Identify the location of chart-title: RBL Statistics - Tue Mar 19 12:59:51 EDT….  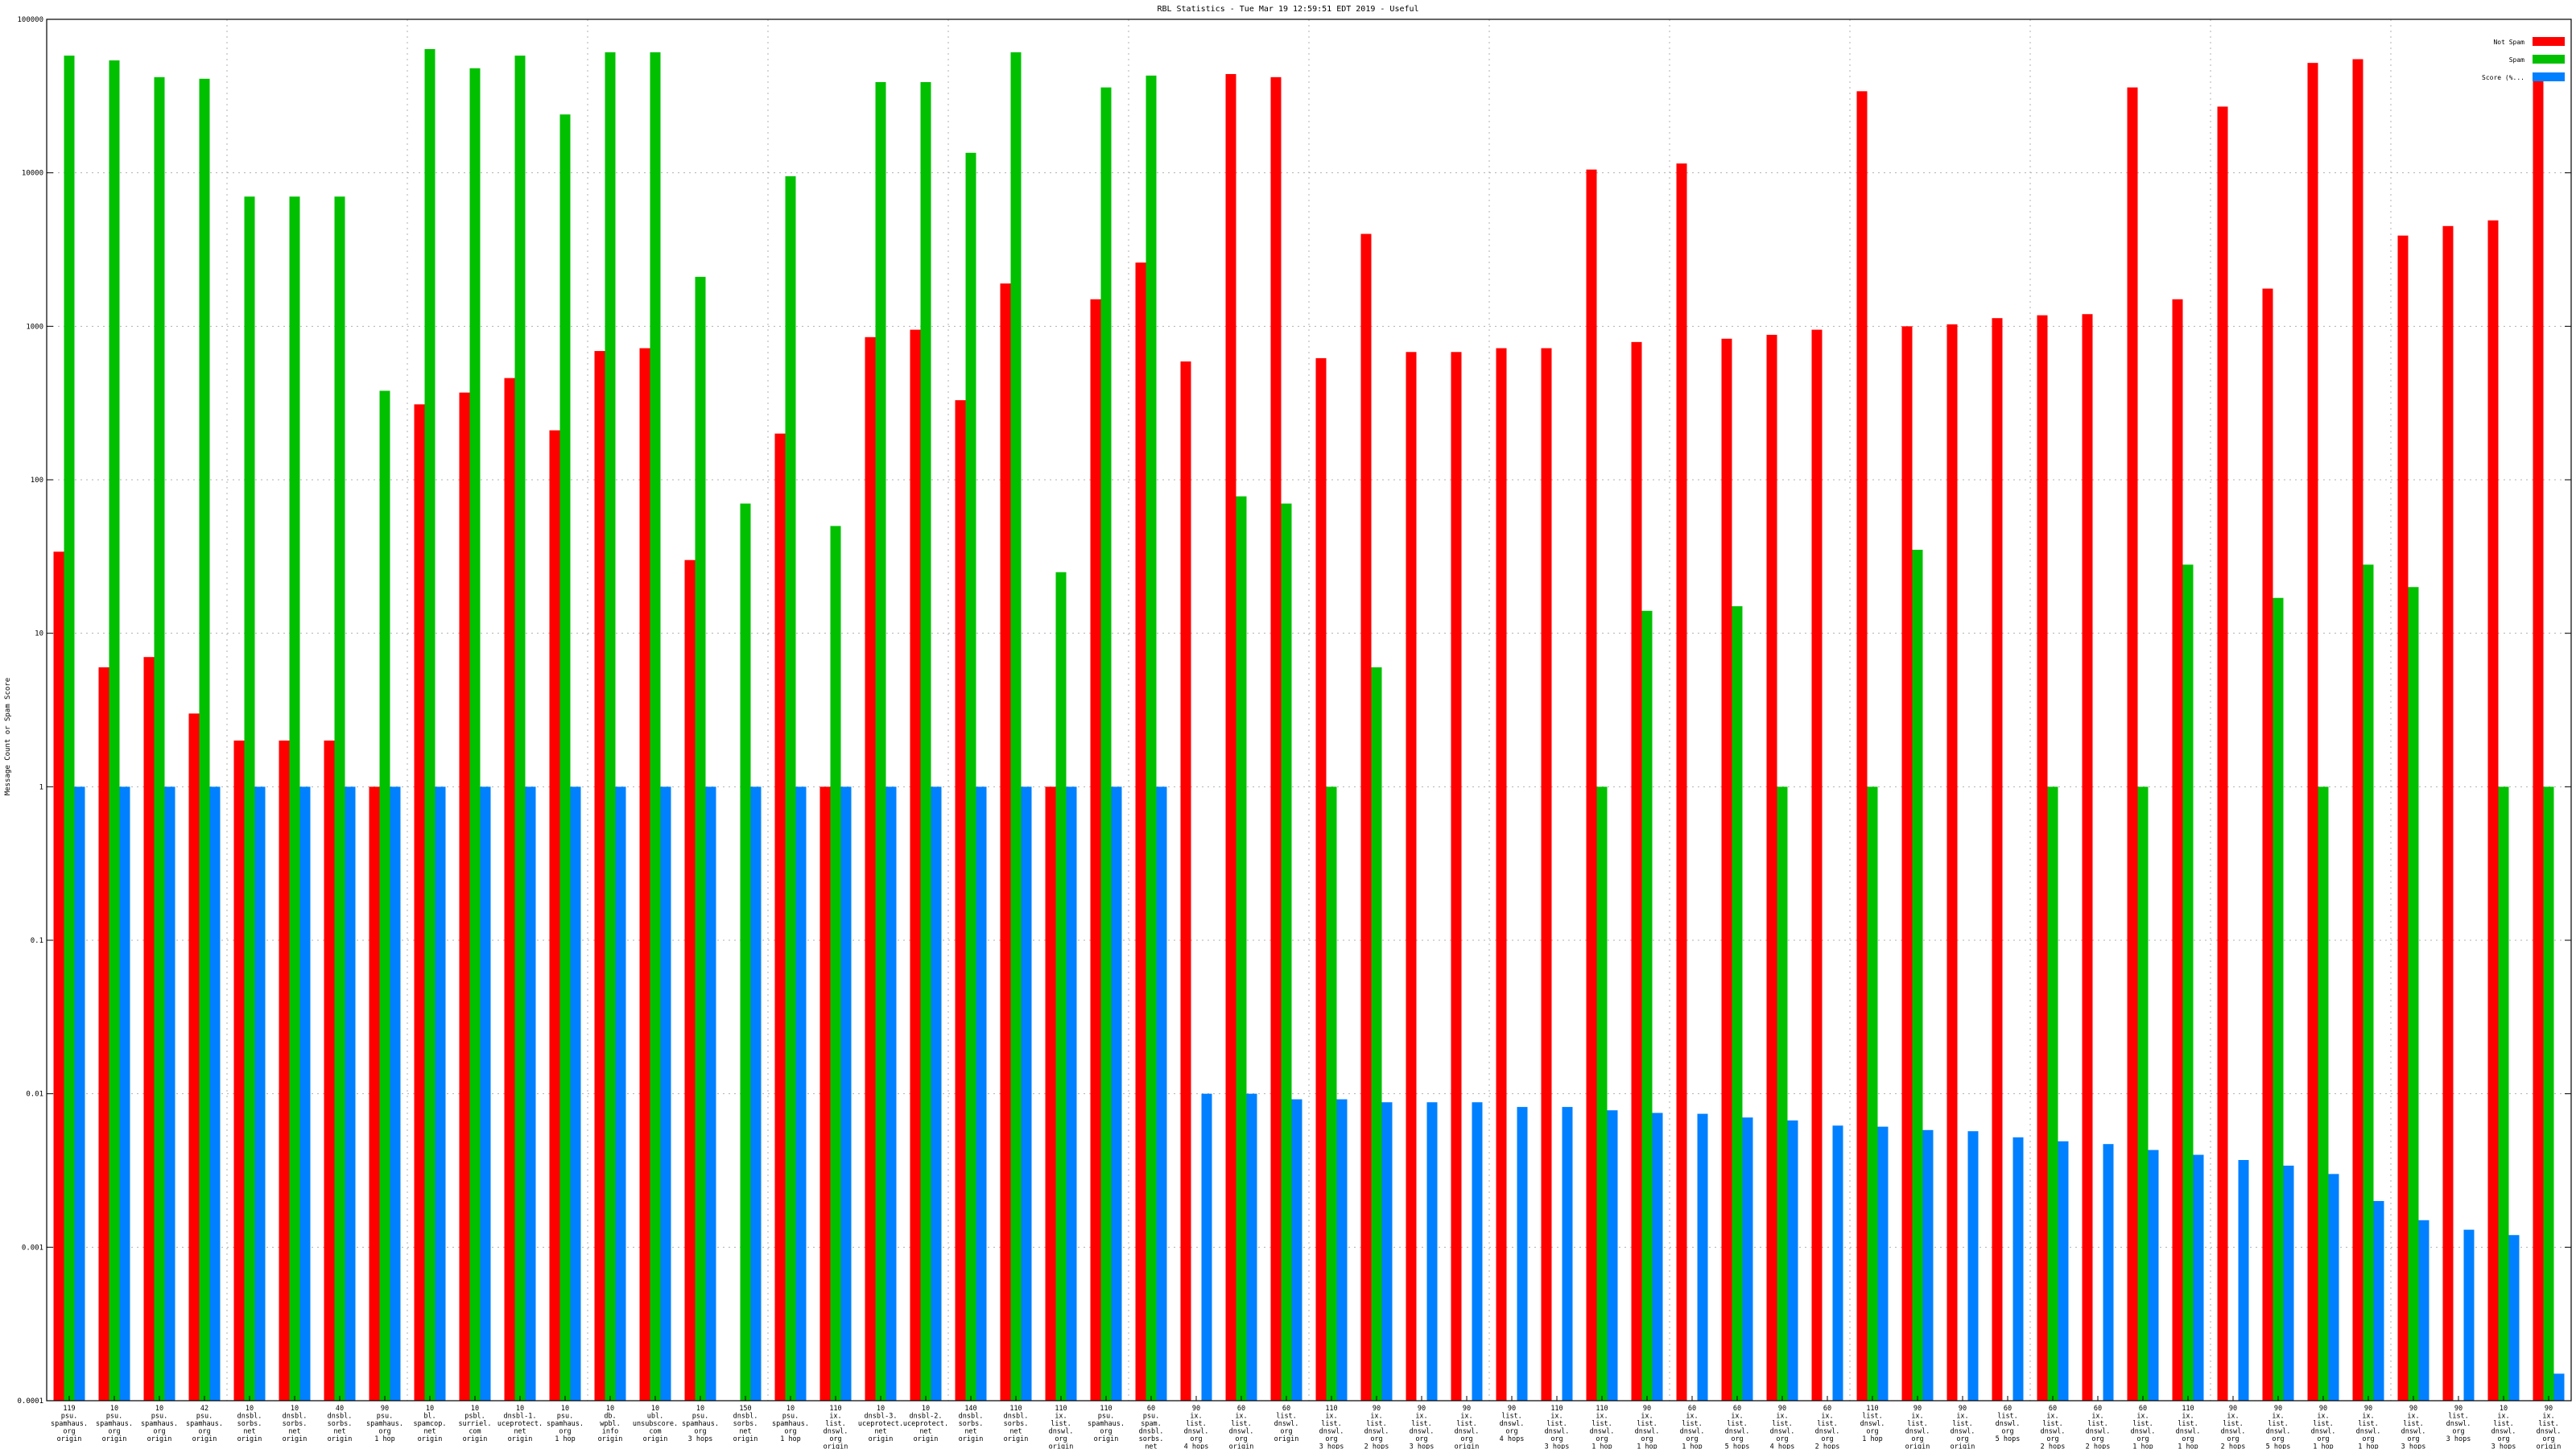
(1287, 9).